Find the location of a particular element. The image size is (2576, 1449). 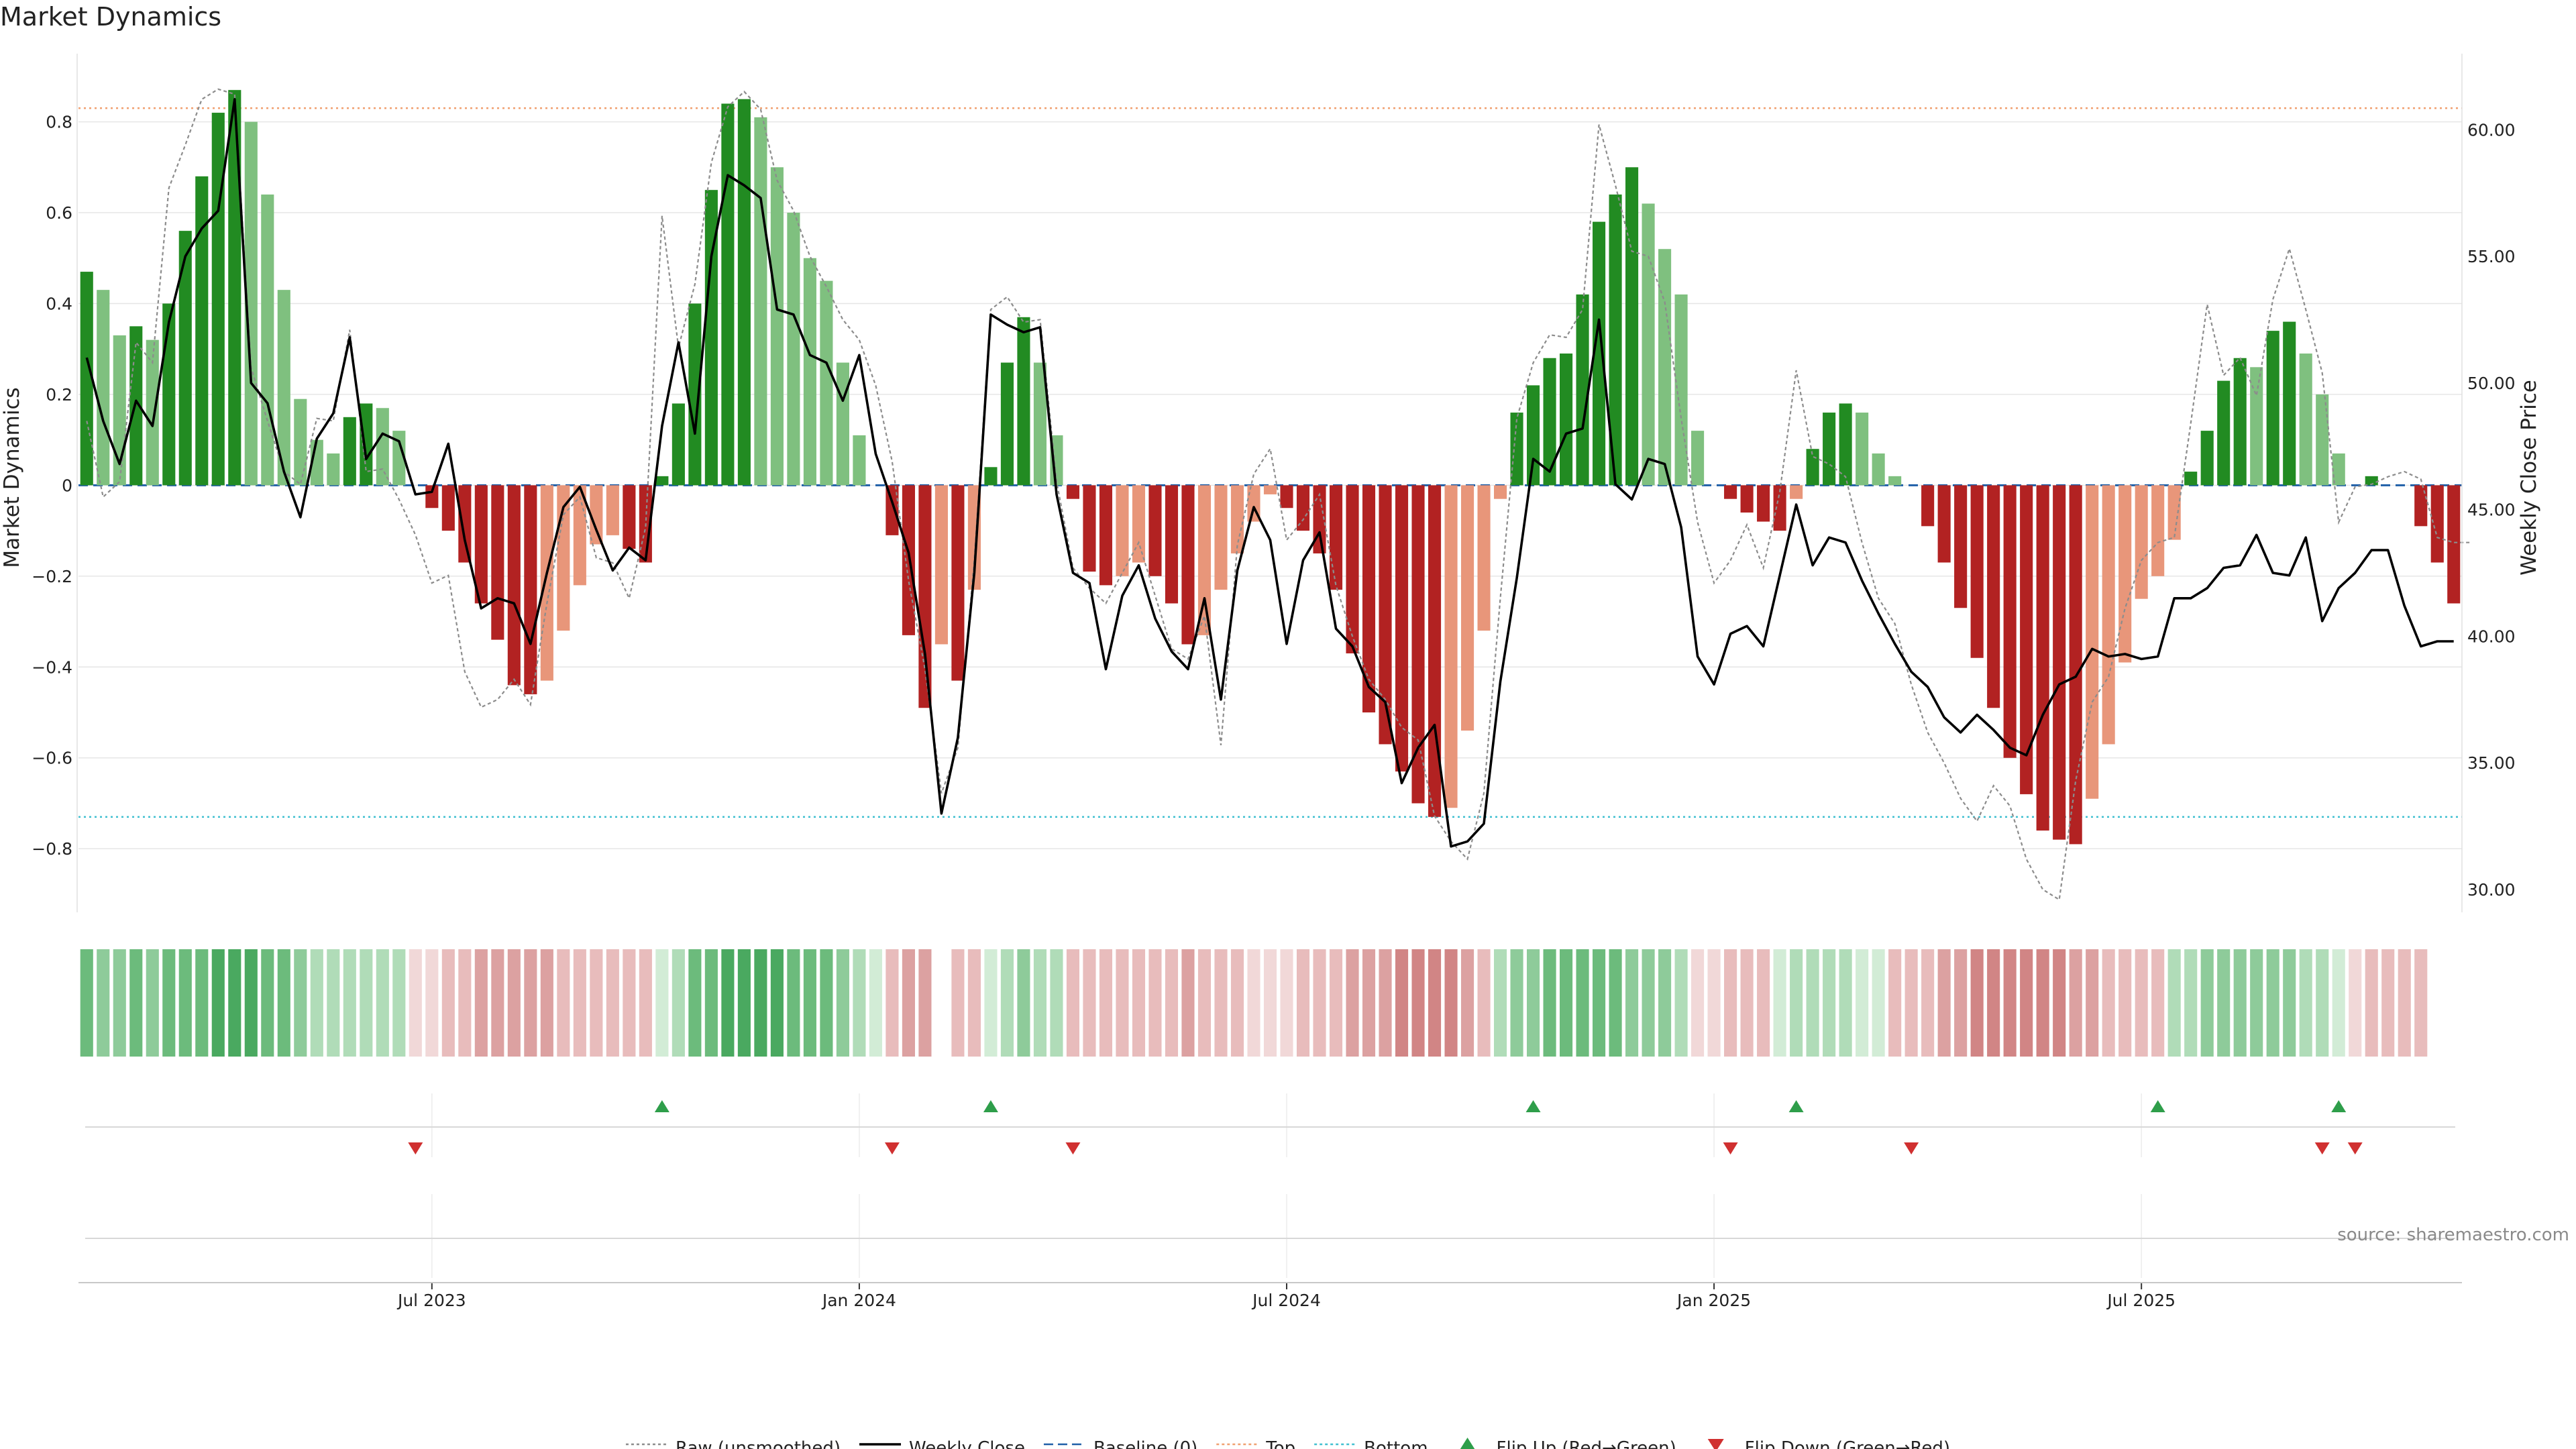

left-tick-label: 0 is located at coordinates (67, 485).